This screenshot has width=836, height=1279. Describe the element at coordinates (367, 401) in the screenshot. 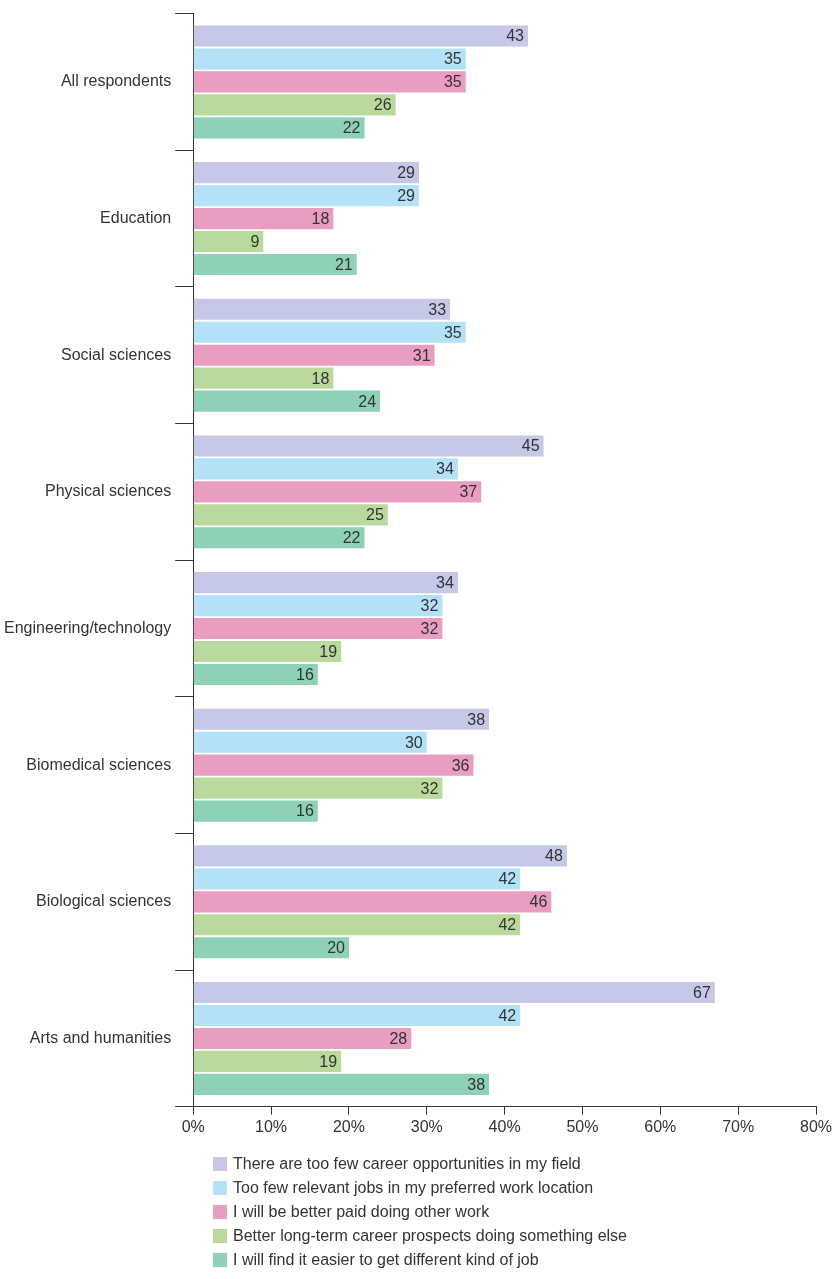

I see `data-label: 24` at that location.